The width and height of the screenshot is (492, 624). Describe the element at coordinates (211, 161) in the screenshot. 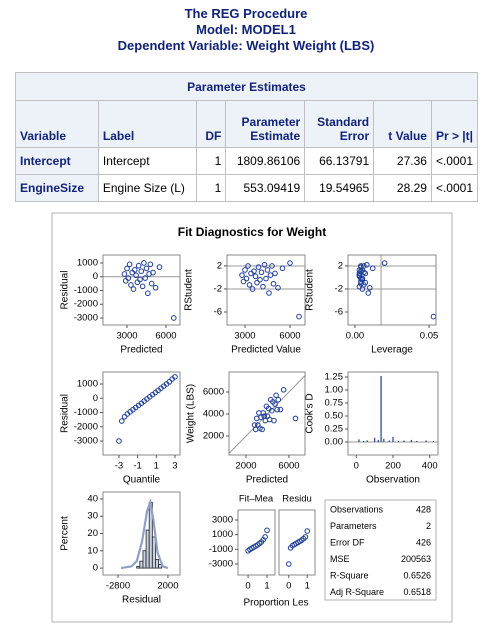

I see `cell: 1` at that location.